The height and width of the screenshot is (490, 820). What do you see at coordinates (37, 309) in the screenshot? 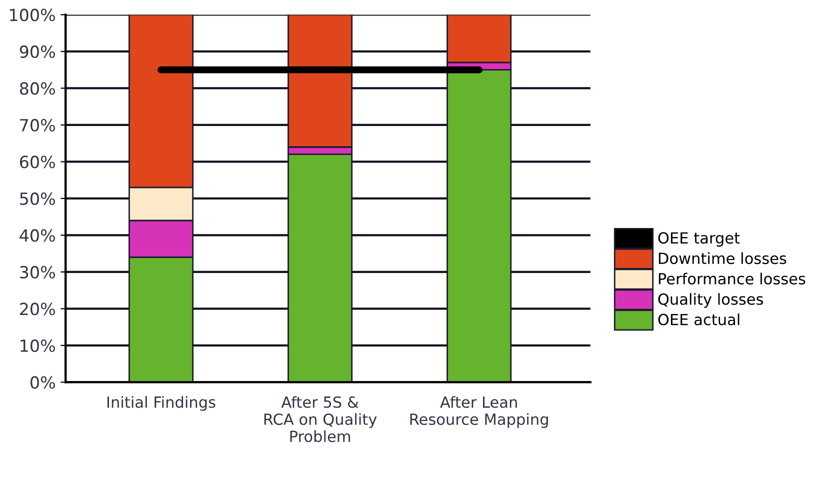
I see `y-tick-label: 20%` at bounding box center [37, 309].